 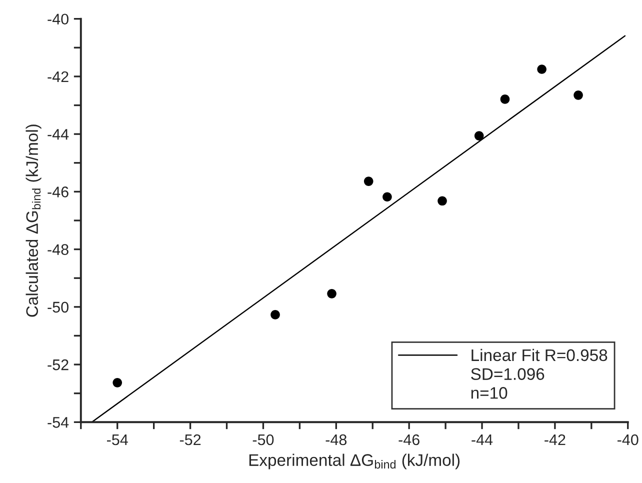 What do you see at coordinates (117, 440) in the screenshot?
I see `x-tick-label: -54` at bounding box center [117, 440].